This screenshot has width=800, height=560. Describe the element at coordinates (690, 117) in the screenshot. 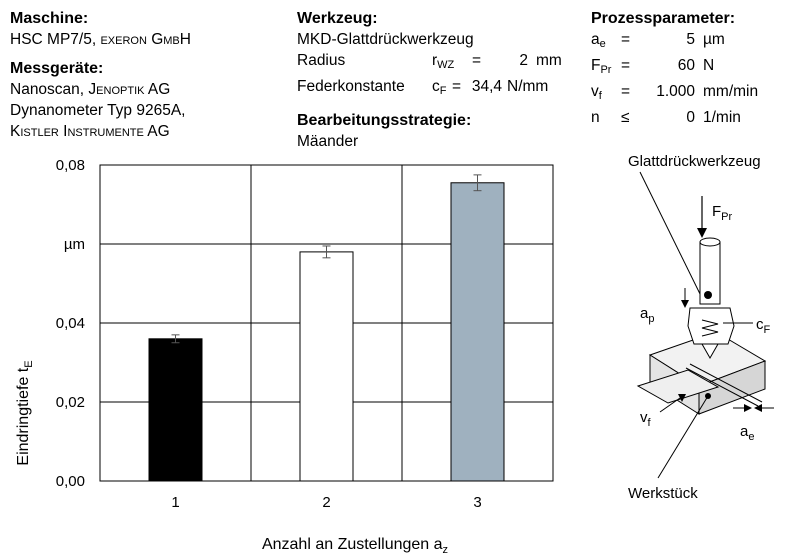

I see `process-value: 0` at that location.